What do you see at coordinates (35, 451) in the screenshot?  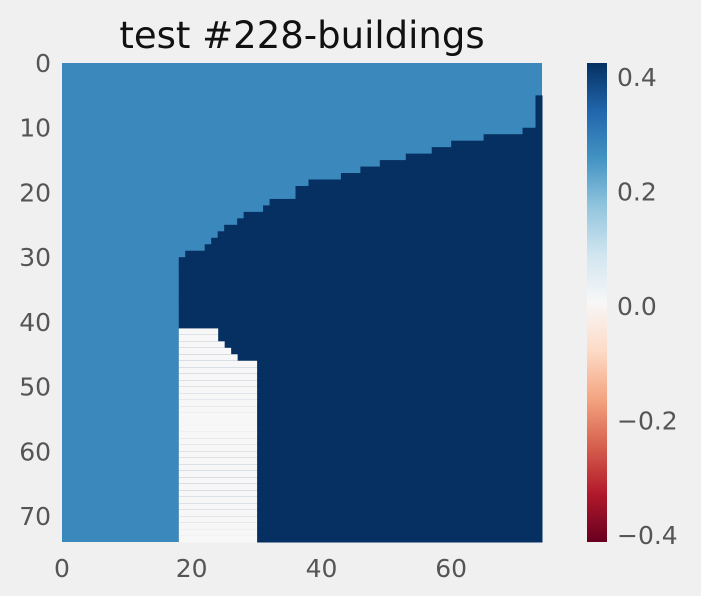 I see `y-tick-label: 60` at bounding box center [35, 451].